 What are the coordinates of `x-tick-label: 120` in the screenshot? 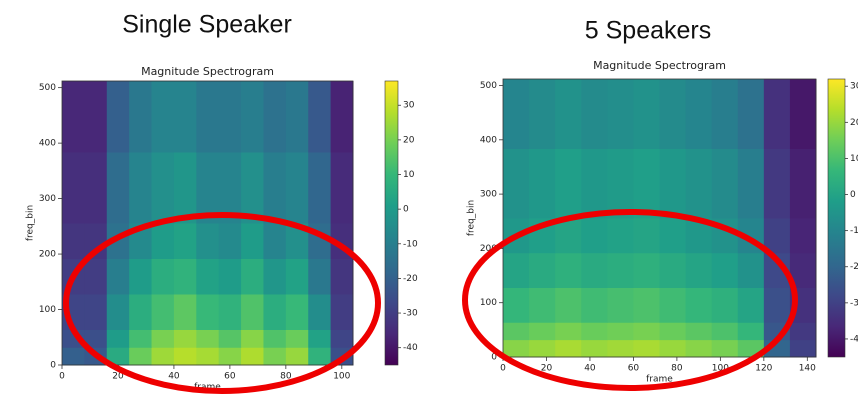 It's located at (763, 369).